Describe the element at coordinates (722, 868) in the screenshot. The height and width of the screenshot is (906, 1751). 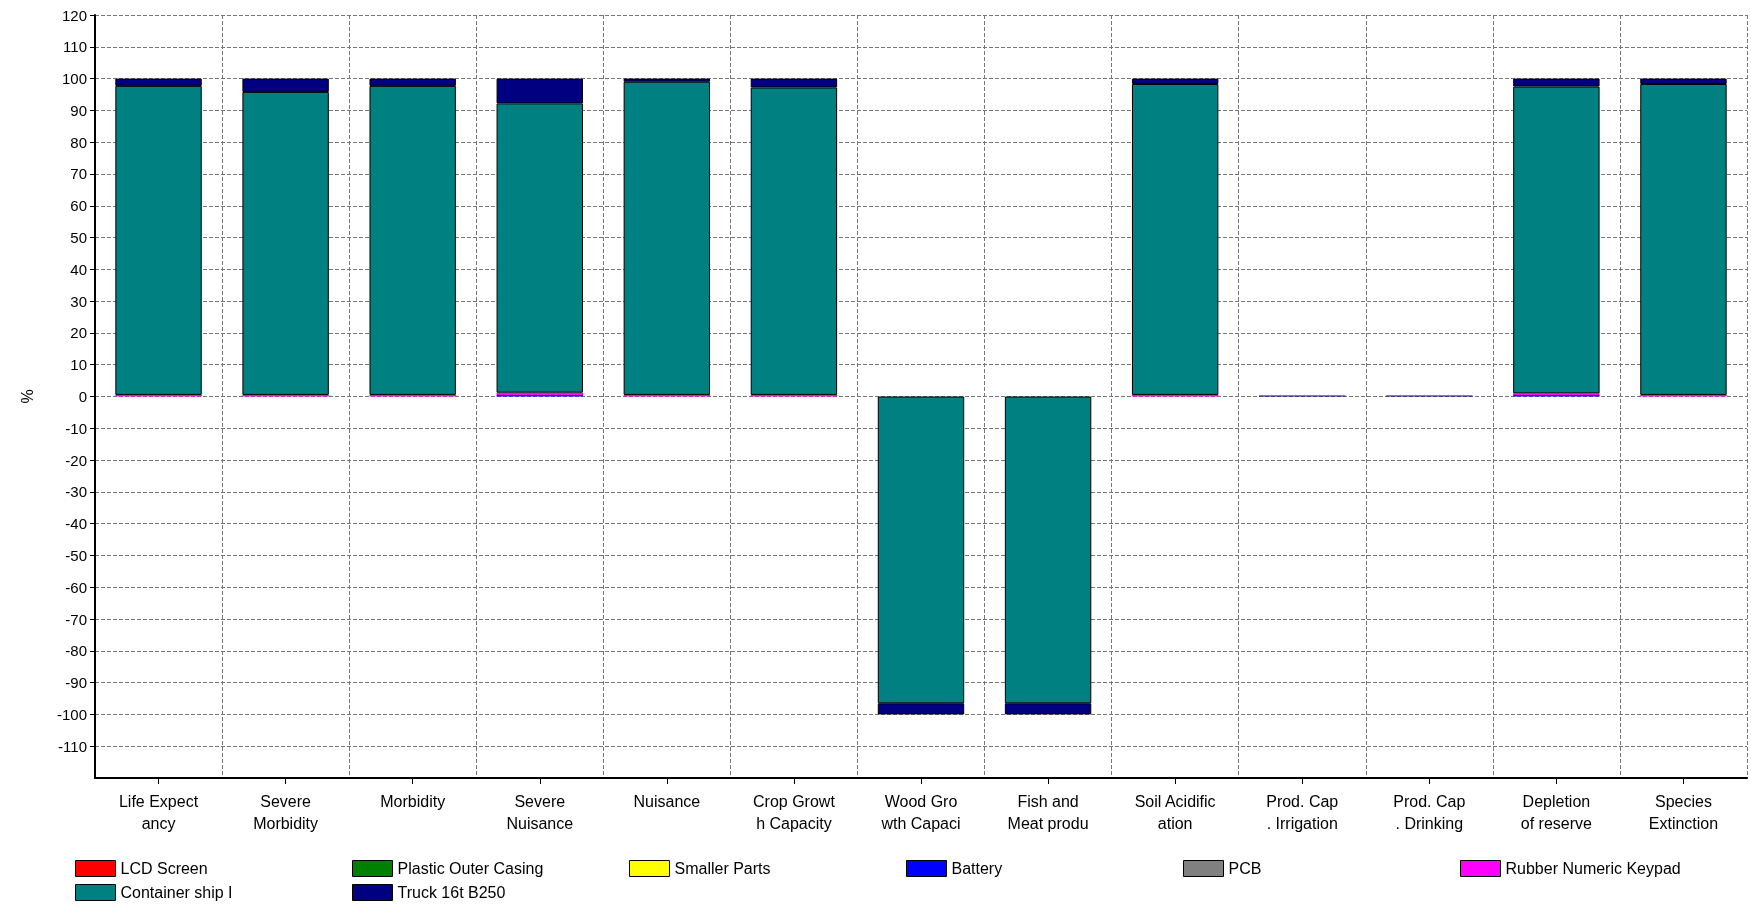
I see `legend-label: Smaller Parts` at that location.